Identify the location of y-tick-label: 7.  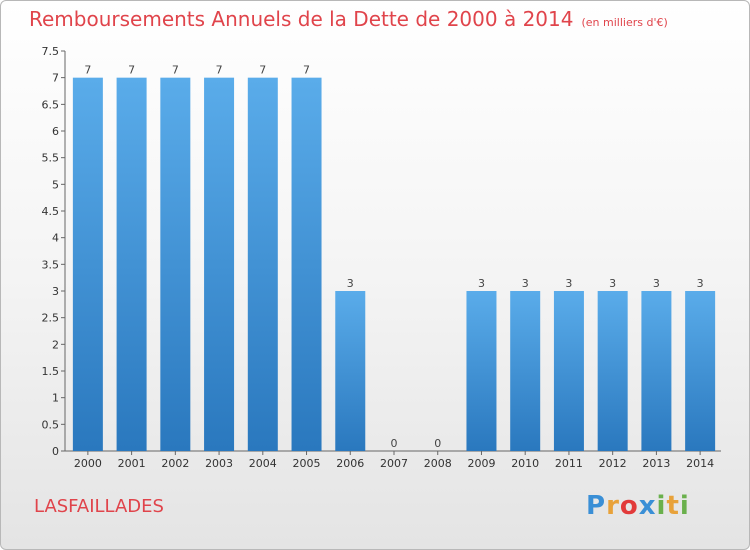
(55, 78).